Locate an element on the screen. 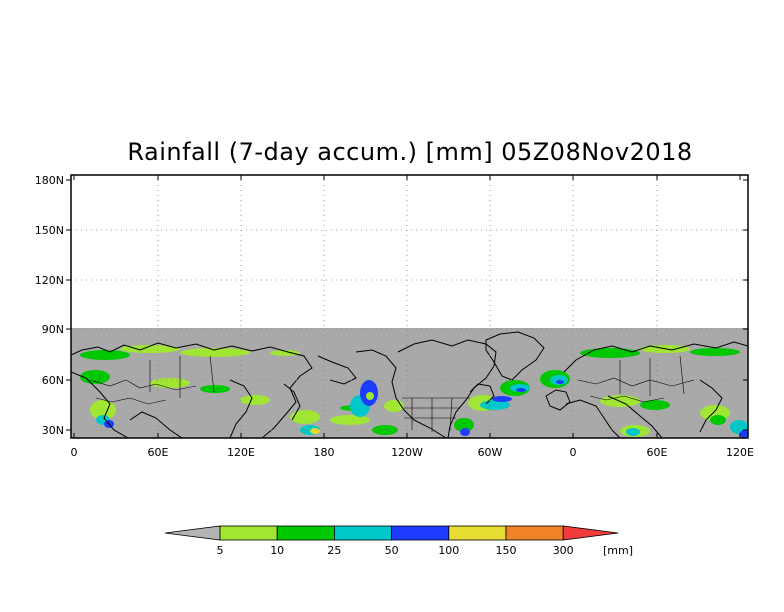 The width and height of the screenshot is (784, 612). colorbar-label: 10 is located at coordinates (277, 550).